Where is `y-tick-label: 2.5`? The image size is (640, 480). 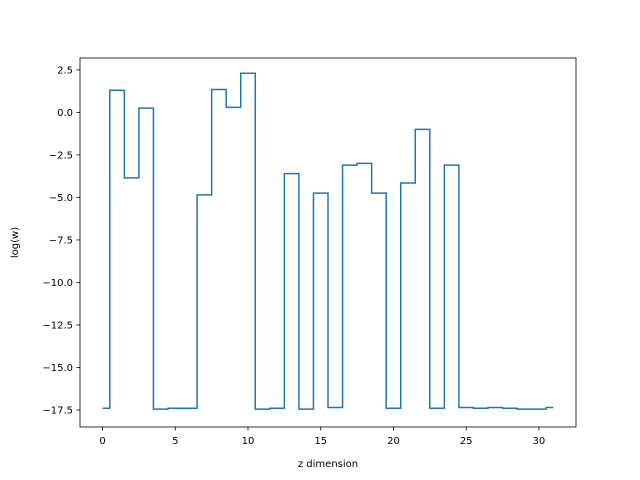
y-tick-label: 2.5 is located at coordinates (65, 70).